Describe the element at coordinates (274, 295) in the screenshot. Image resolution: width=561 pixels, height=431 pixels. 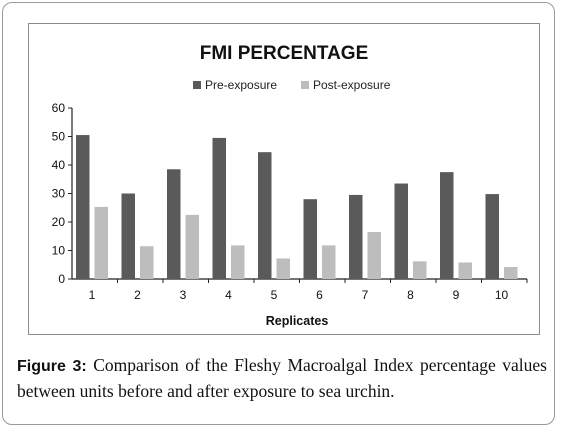
I see `x-tick-label: 5` at that location.